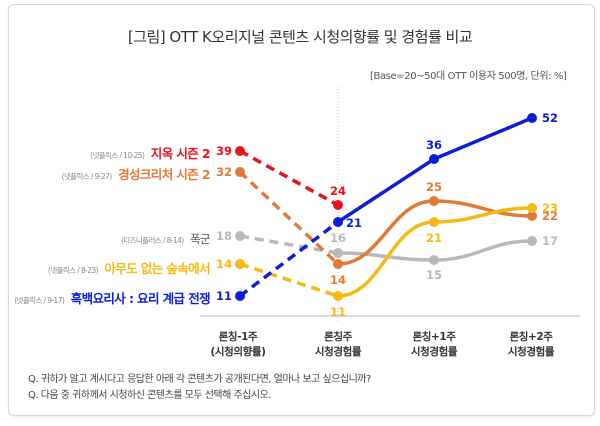  Describe the element at coordinates (140, 298) in the screenshot. I see `series-name: 흑백요리사 : 요리 계급 전쟁` at that location.